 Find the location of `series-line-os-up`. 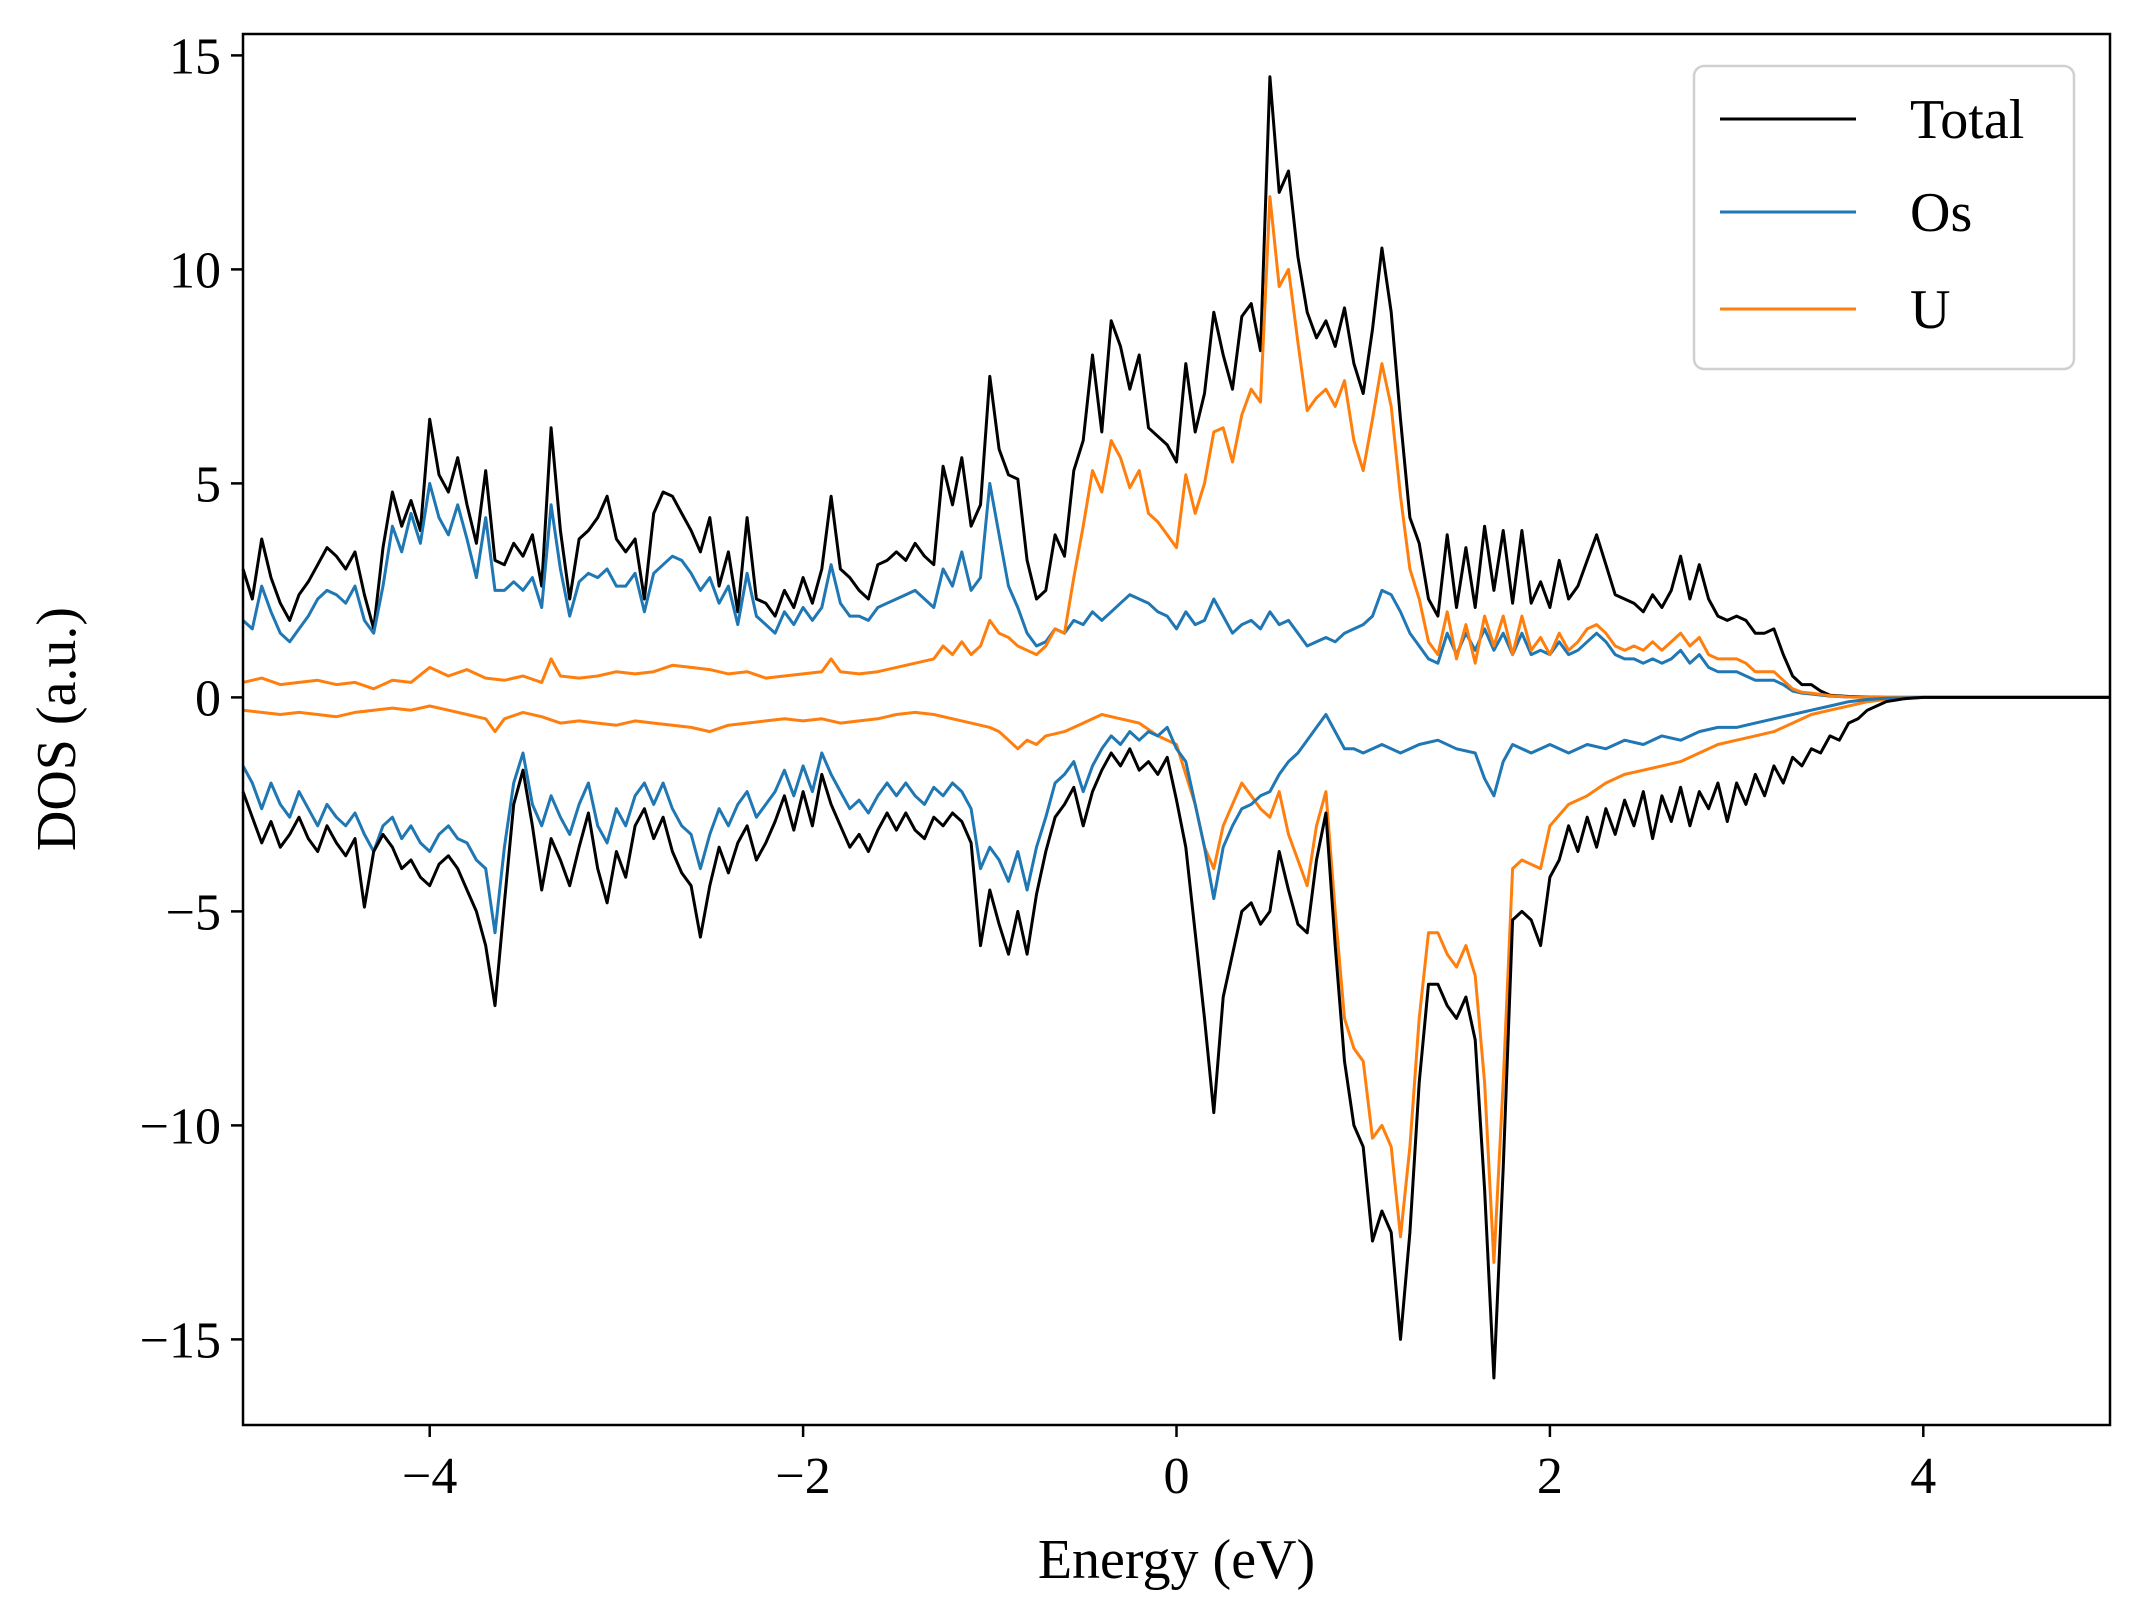

series-line-os-up is located at coordinates (1175, 590).